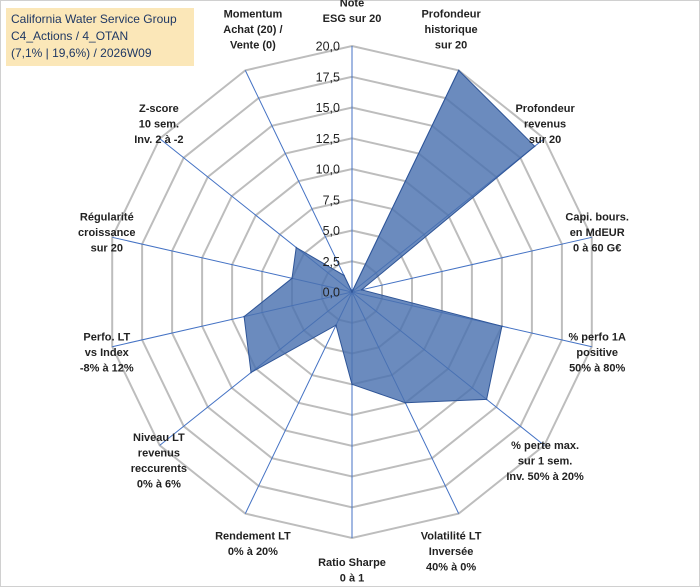 This screenshot has height=587, width=700. What do you see at coordinates (107, 369) in the screenshot?
I see `axis-label-line: -8% à 12%` at bounding box center [107, 369].